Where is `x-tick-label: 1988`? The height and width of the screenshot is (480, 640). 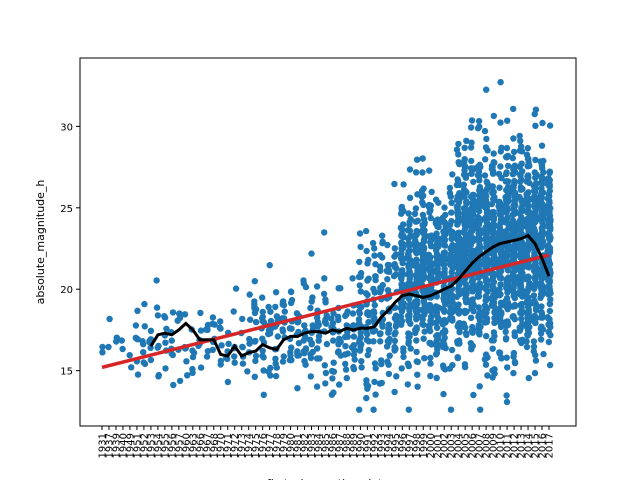
x-tick-label: 1988 is located at coordinates (347, 445).